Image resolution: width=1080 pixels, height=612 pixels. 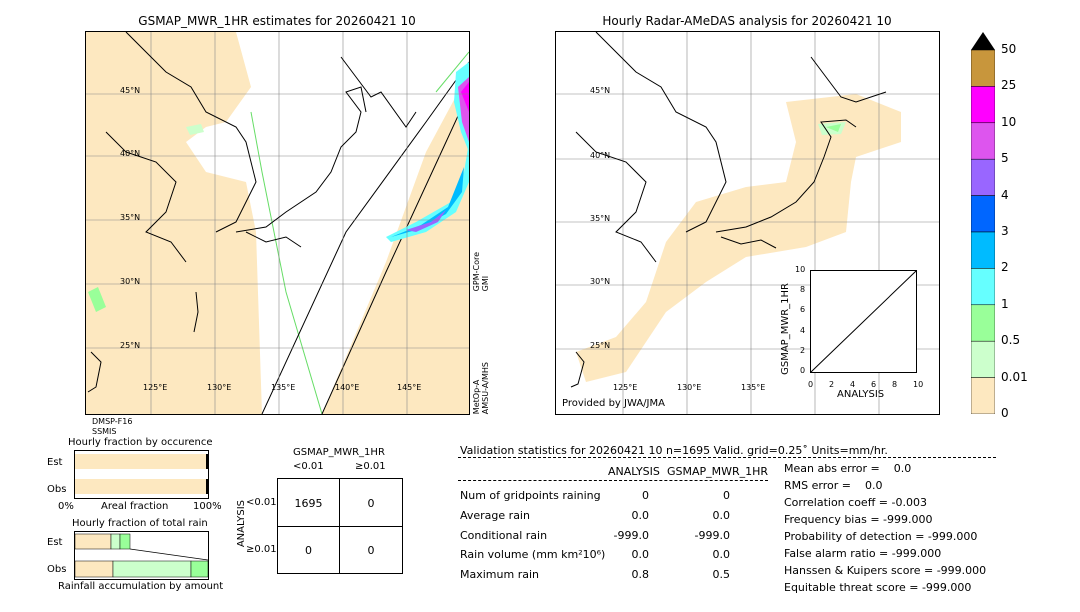 What do you see at coordinates (1005, 158) in the screenshot?
I see `colorbar-tick-label: 5` at bounding box center [1005, 158].